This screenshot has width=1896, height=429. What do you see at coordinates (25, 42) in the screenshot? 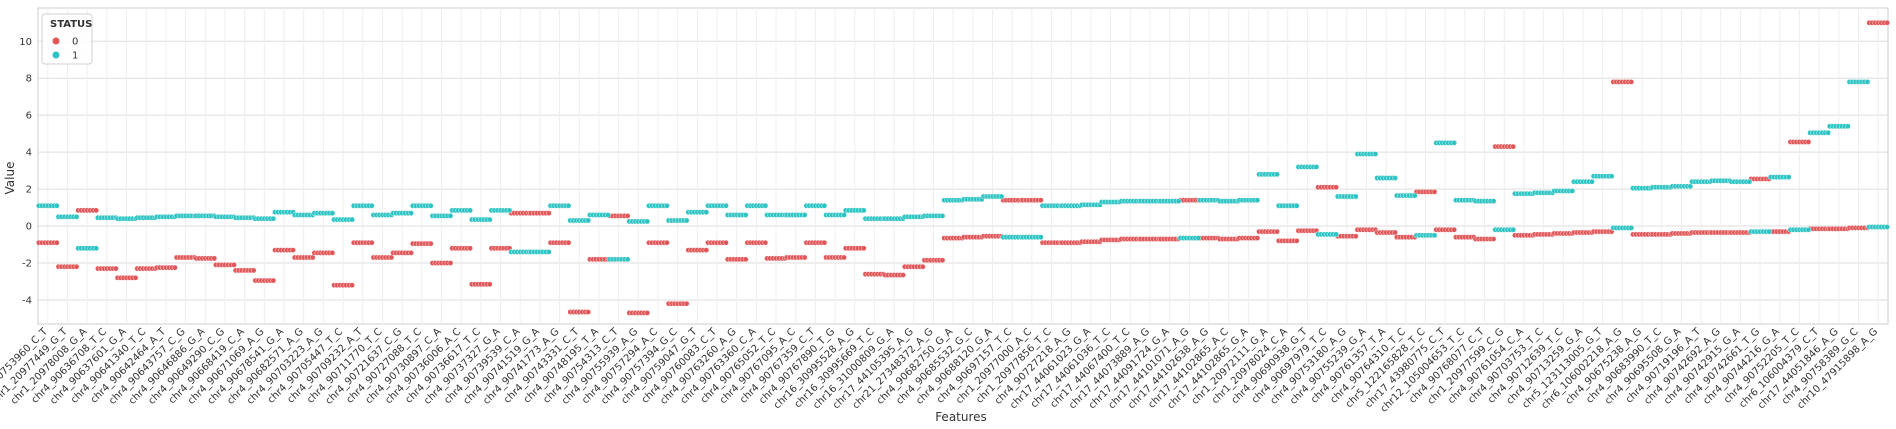
I see `y-tick-label: 10` at bounding box center [25, 42].